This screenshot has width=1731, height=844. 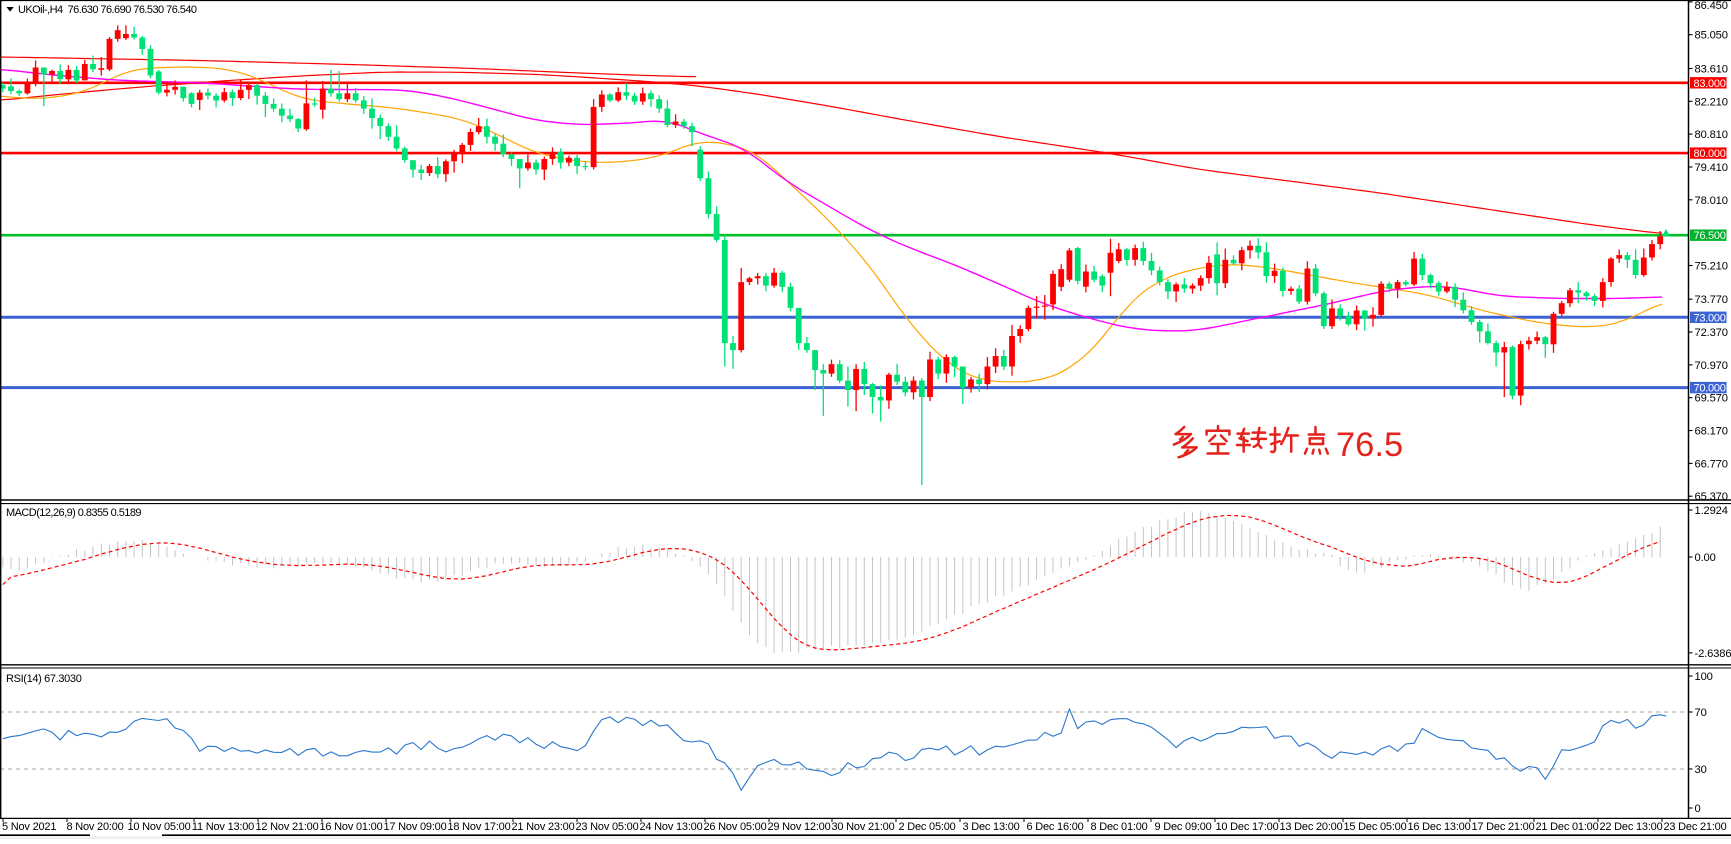 I want to click on svg-text: 86.450, so click(x=1711, y=6).